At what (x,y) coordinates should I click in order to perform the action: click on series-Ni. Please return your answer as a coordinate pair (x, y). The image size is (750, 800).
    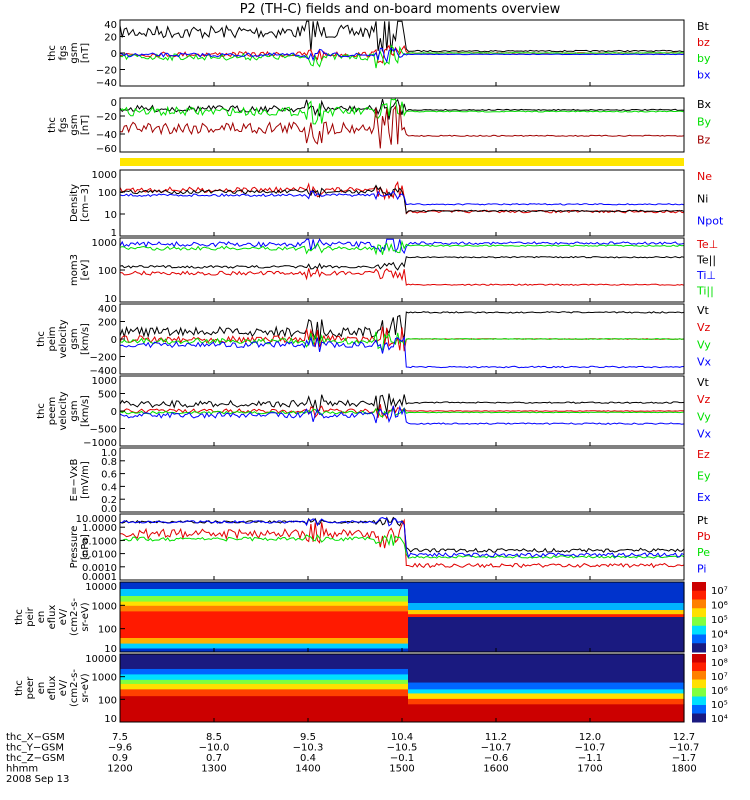
    Looking at the image, I should click on (402, 199).